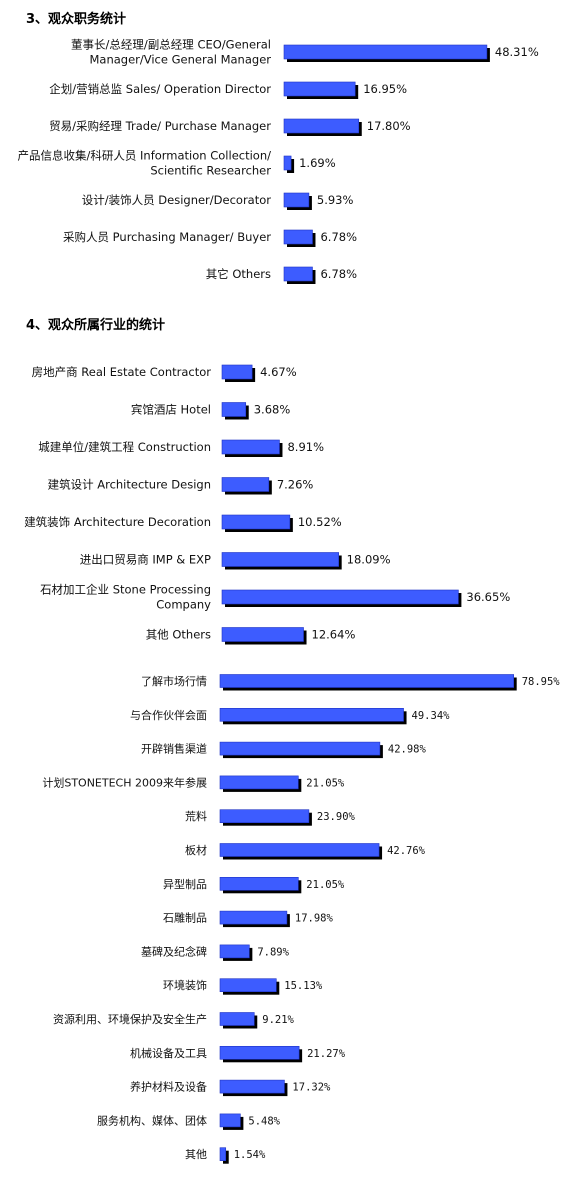 This screenshot has height=1192, width=570. I want to click on value-label: 5.48%, so click(264, 1121).